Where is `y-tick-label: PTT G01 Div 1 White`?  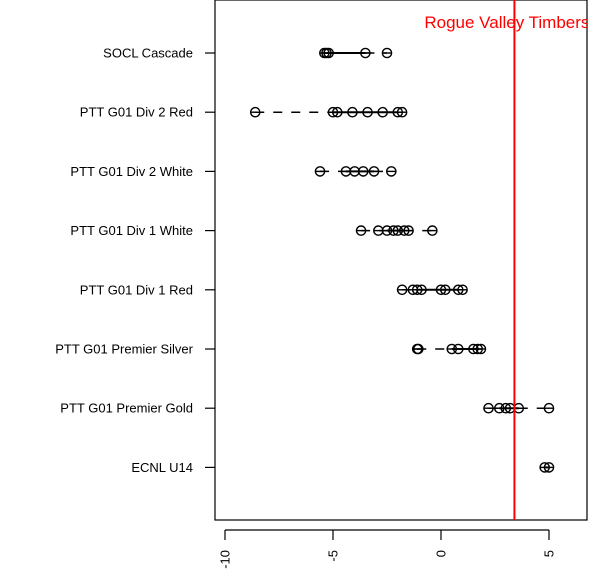
y-tick-label: PTT G01 Div 1 White is located at coordinates (131, 230).